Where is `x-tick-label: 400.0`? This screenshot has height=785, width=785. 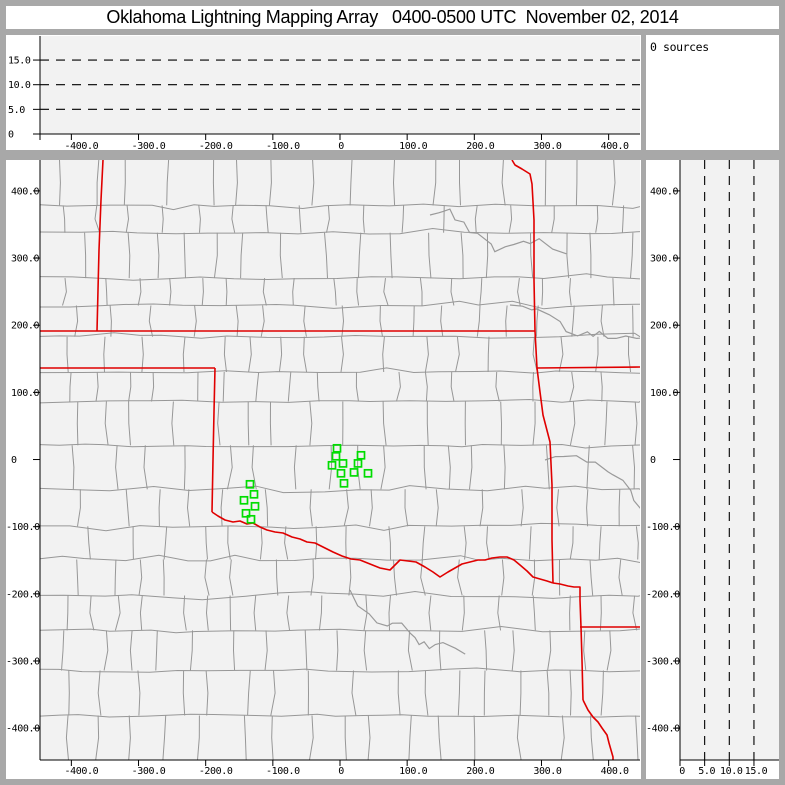 x-tick-label: 400.0 is located at coordinates (615, 145).